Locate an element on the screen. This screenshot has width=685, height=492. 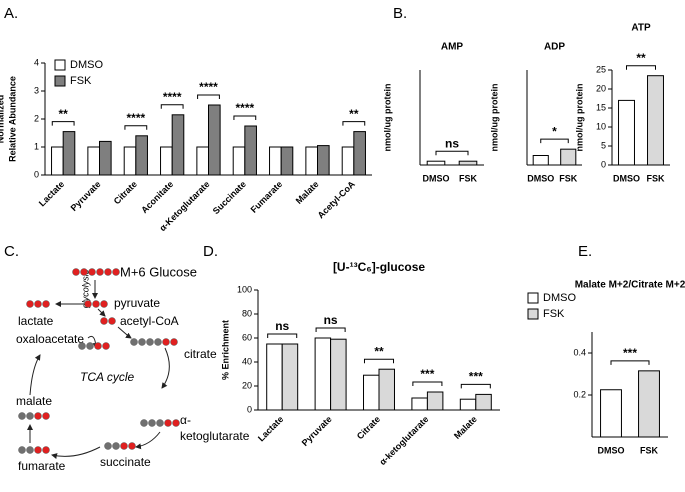
node-label: ketoglutarate is located at coordinates (215, 436).